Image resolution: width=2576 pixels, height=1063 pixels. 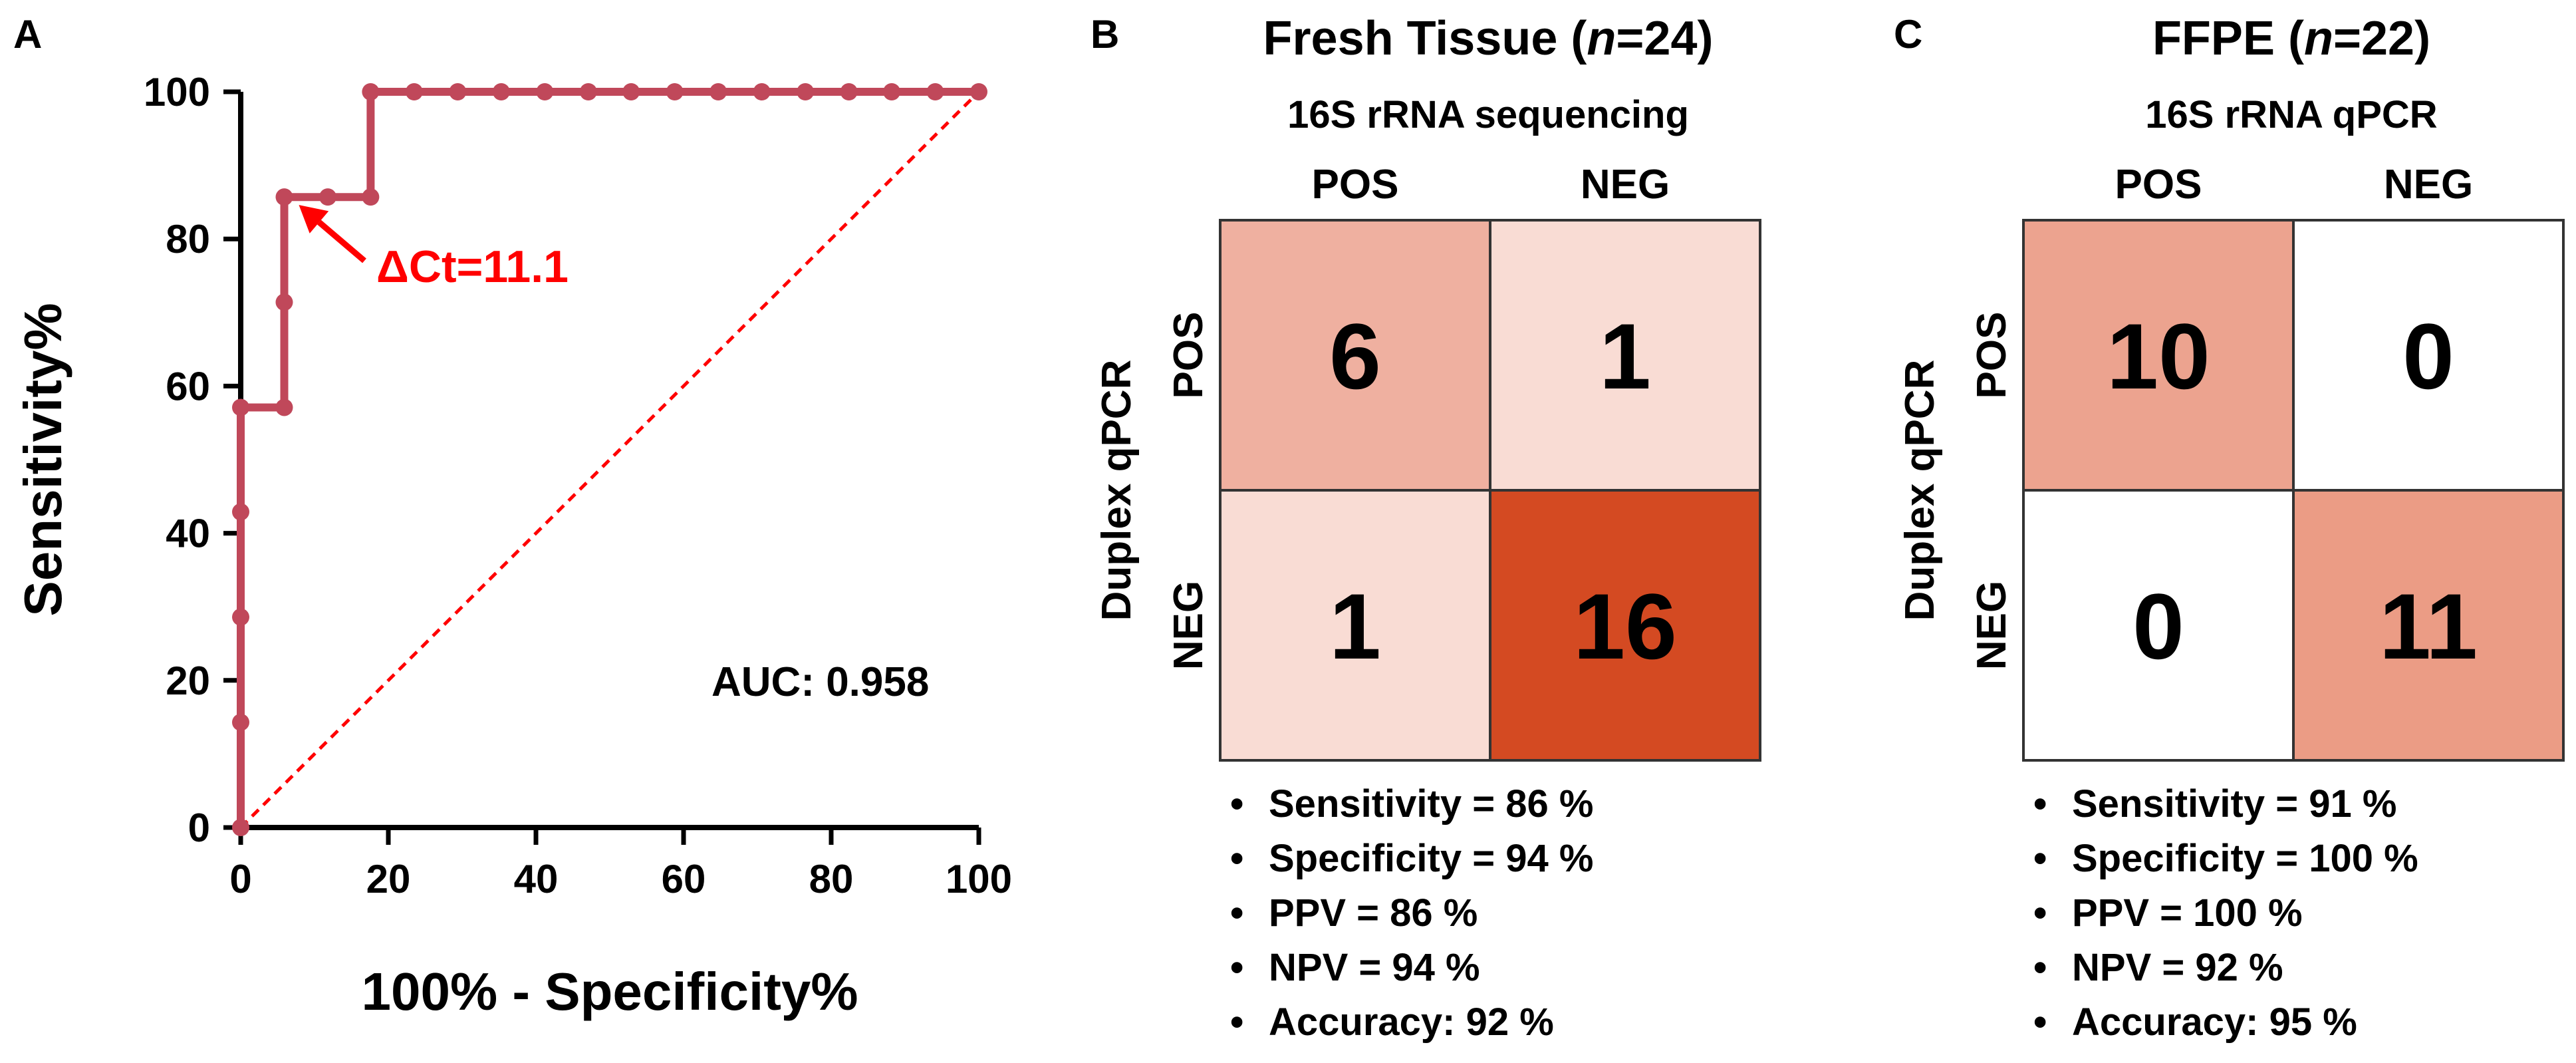 What do you see at coordinates (1412, 858) in the screenshot?
I see `panel-b-stat-specificity: • Specificity = 94 %` at bounding box center [1412, 858].